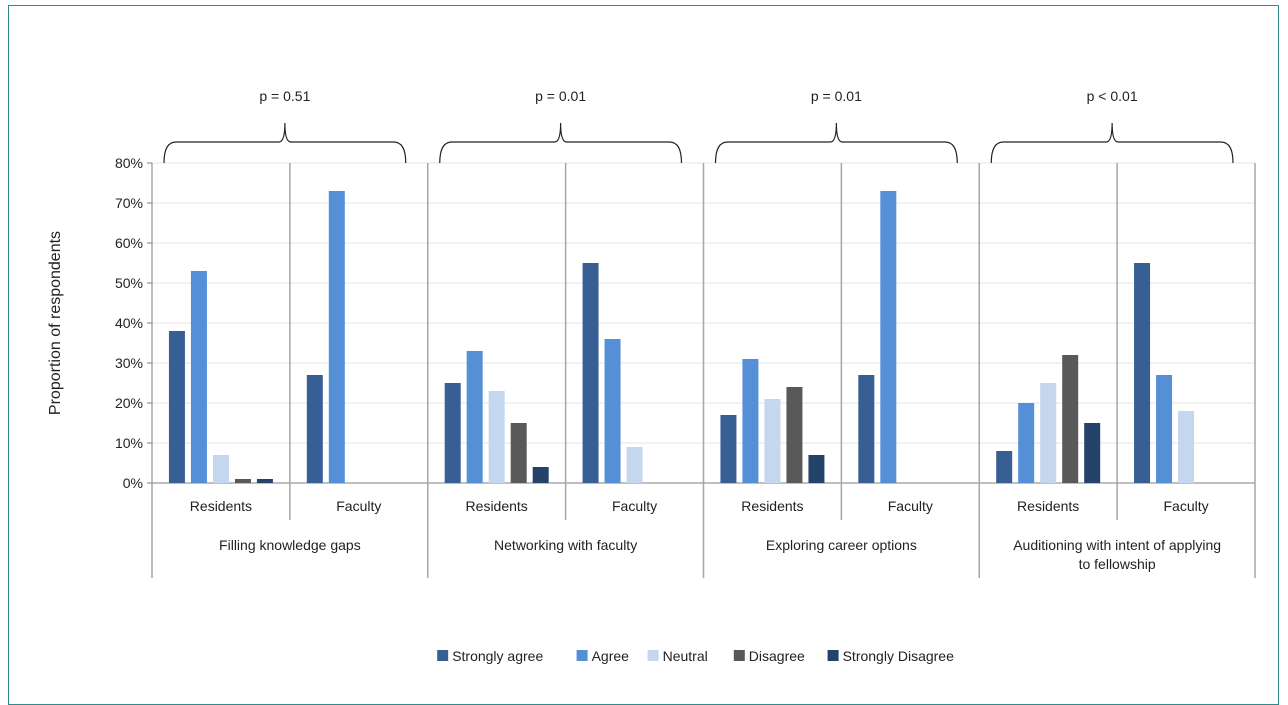 The height and width of the screenshot is (705, 1288). I want to click on legend-label: Strongly agree, so click(497, 656).